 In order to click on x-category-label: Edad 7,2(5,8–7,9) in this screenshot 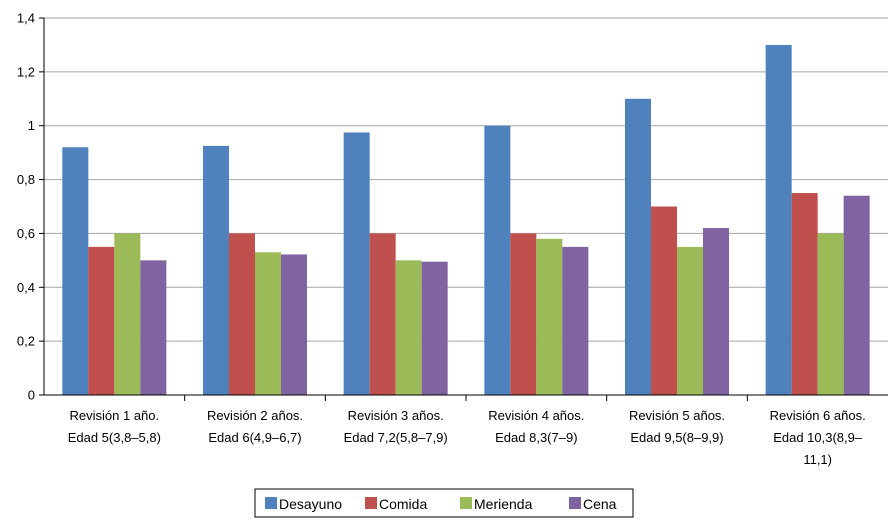, I will do `click(396, 437)`.